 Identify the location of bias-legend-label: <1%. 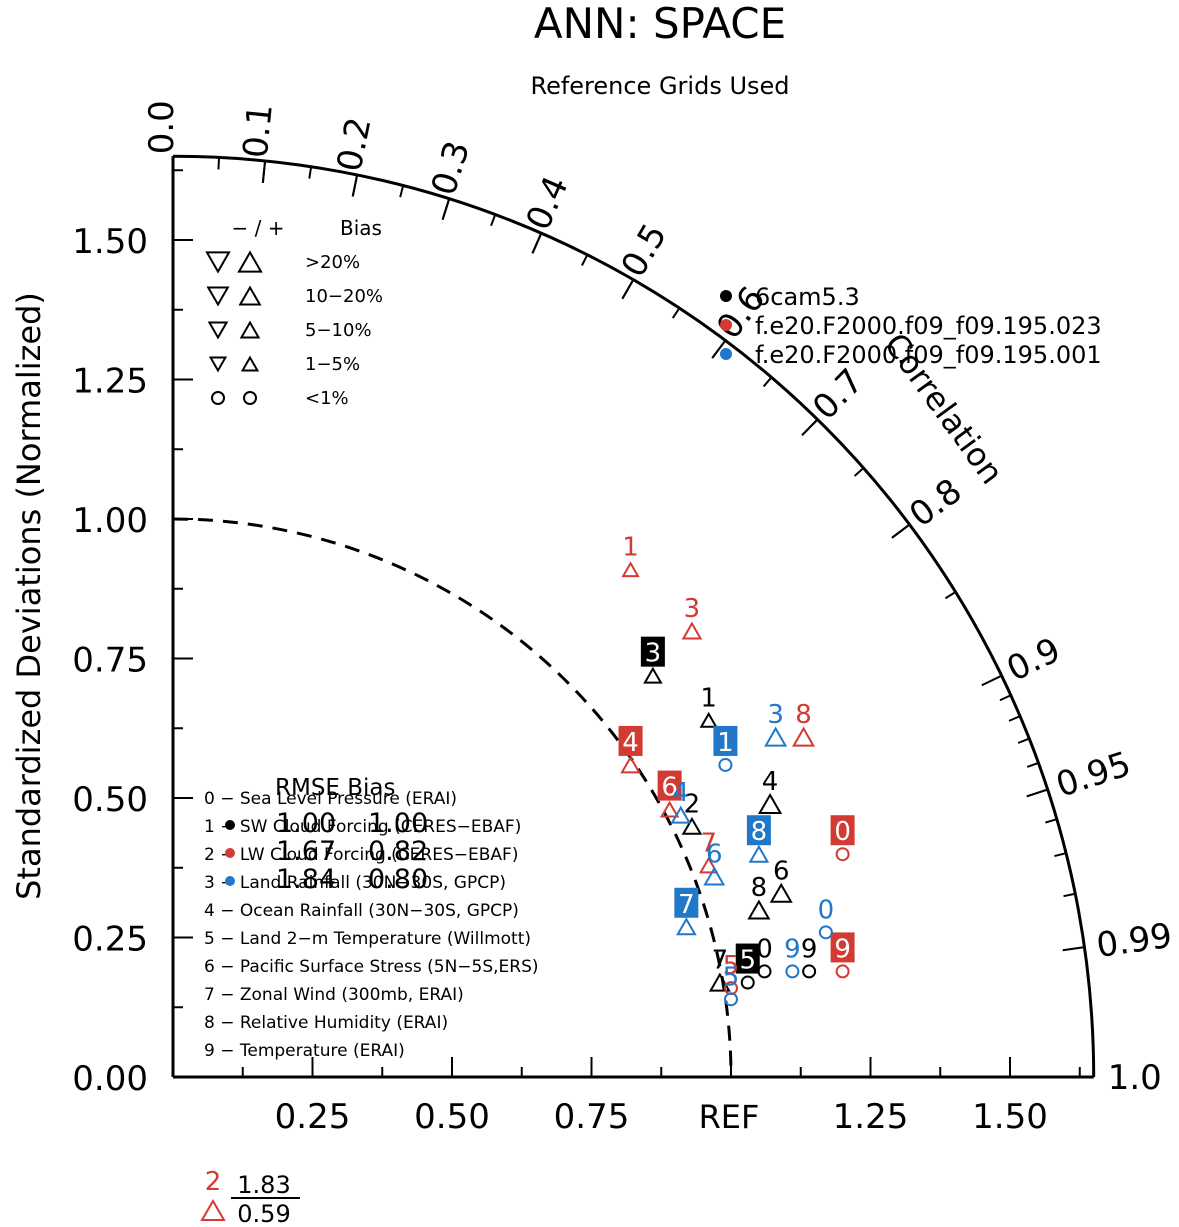
(327, 398).